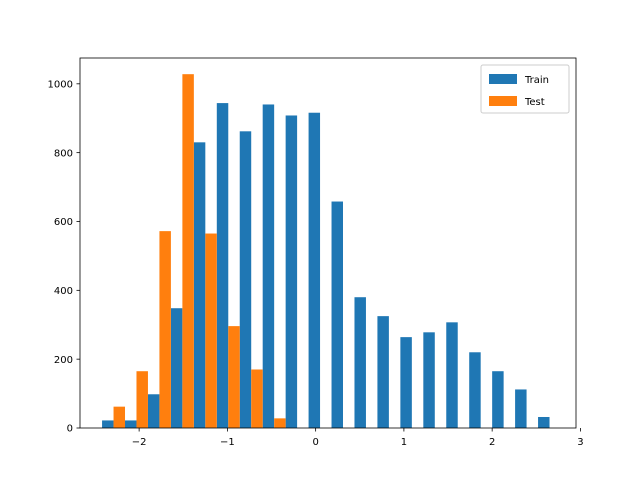  Describe the element at coordinates (60, 84) in the screenshot. I see `y-tick-label: 1000` at that location.